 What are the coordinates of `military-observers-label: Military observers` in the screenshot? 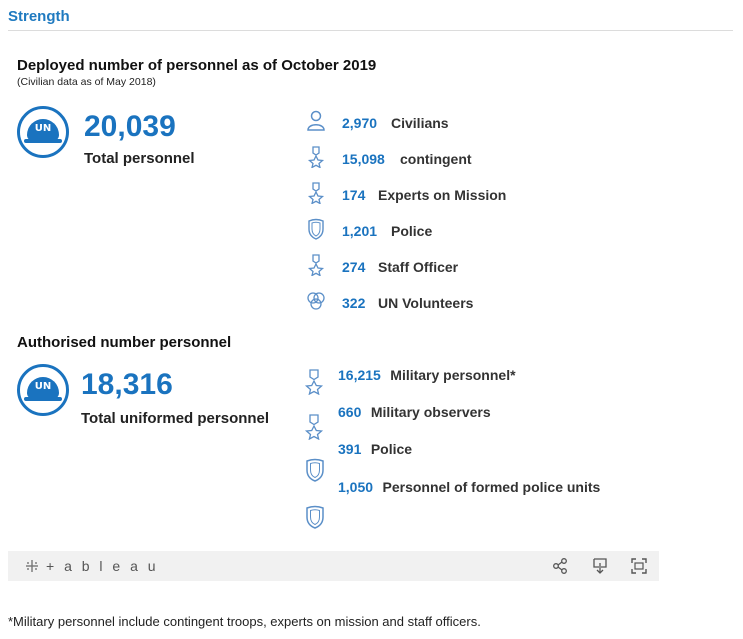 It's located at (430, 412).